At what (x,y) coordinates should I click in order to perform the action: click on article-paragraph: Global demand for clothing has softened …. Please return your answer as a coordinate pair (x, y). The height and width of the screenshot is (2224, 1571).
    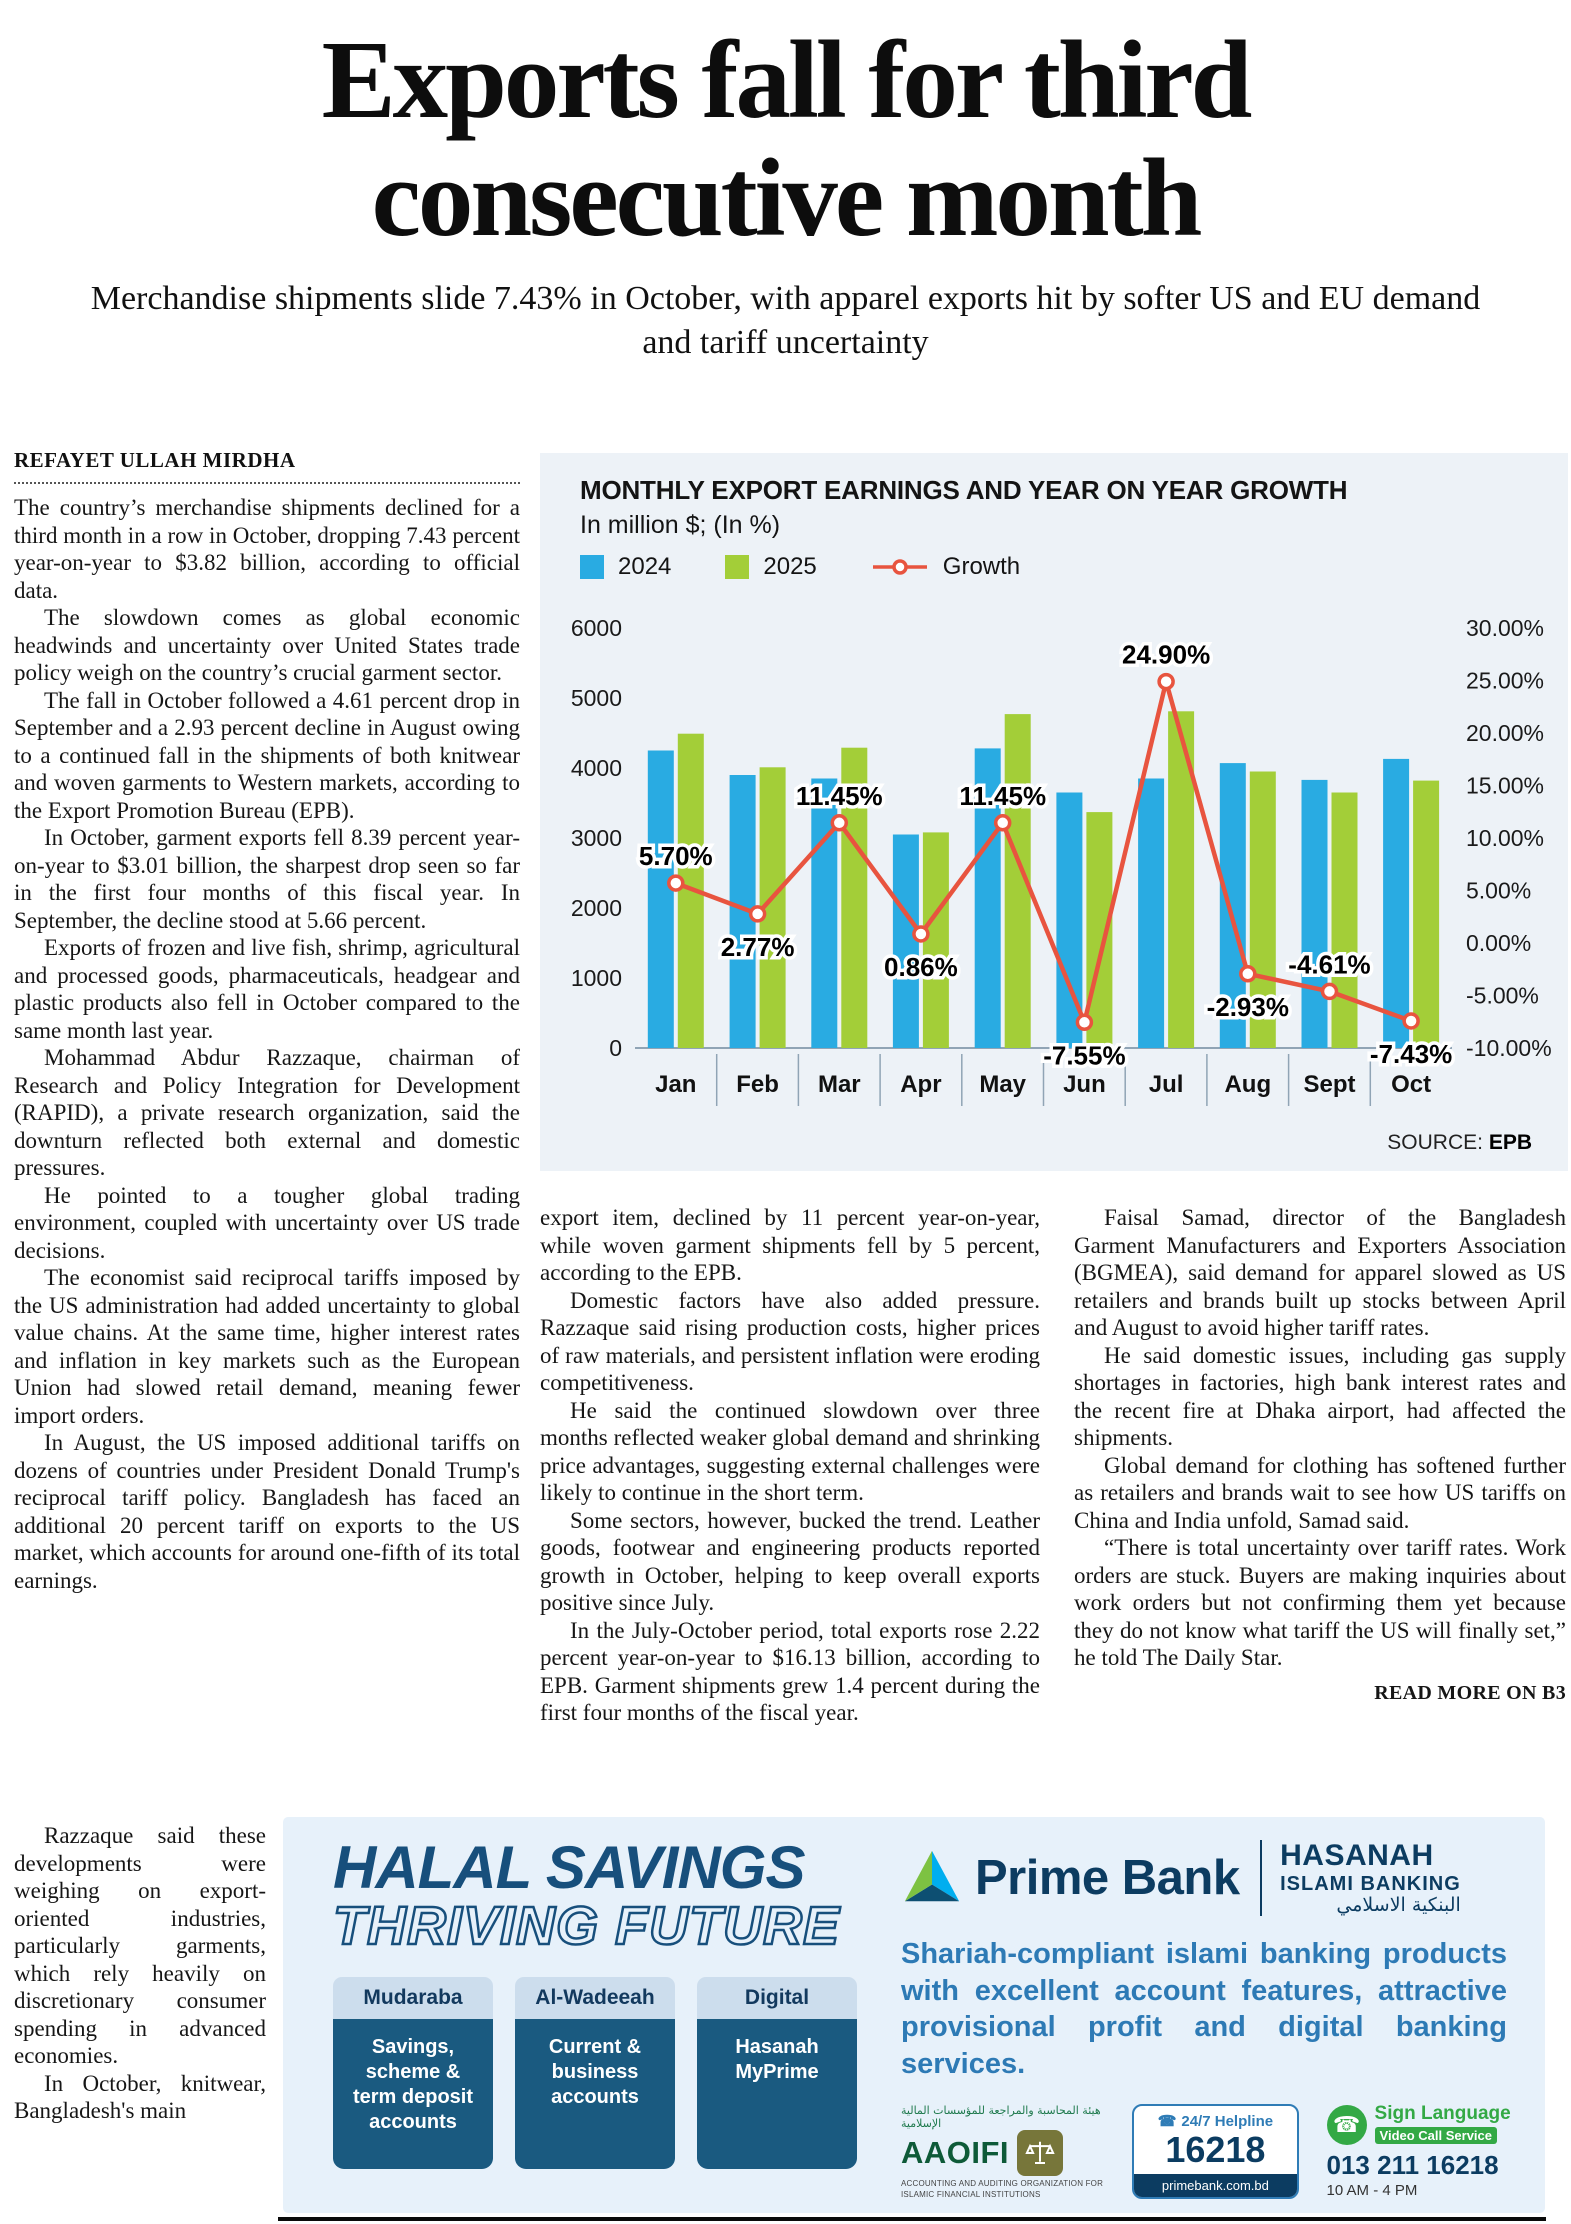
    Looking at the image, I should click on (1320, 1492).